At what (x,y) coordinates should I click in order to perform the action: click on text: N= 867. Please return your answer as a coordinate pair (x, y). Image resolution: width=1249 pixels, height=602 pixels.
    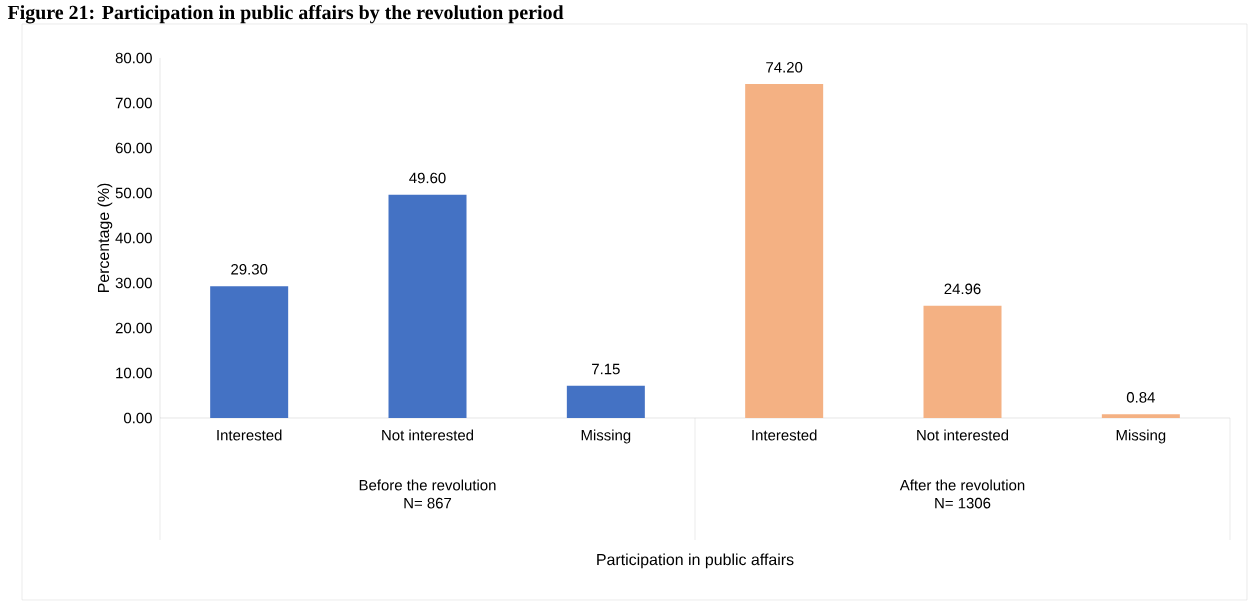
    Looking at the image, I should click on (428, 503).